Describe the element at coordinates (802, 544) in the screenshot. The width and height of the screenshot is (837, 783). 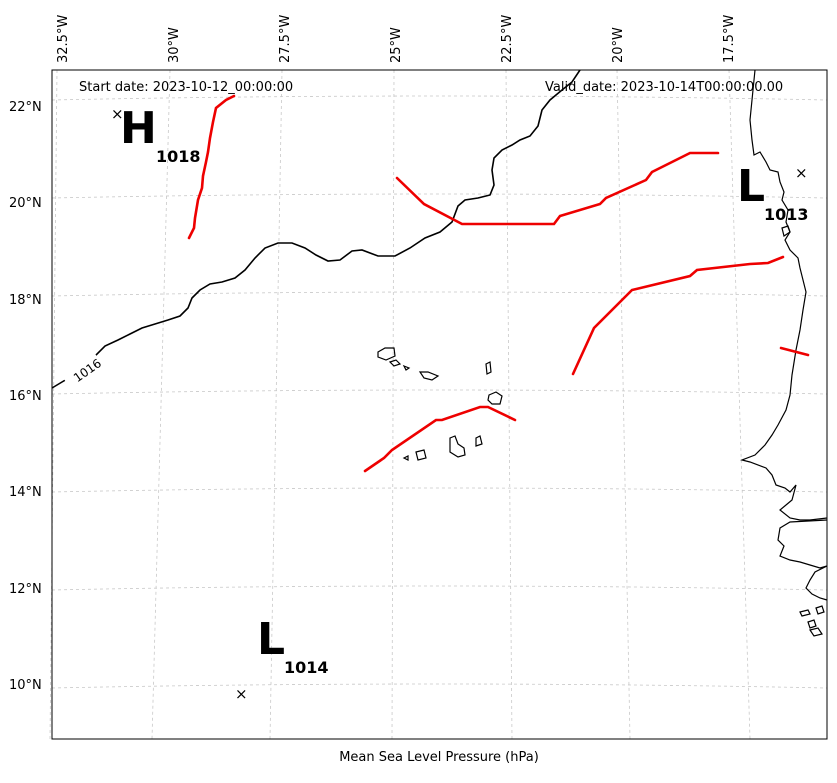
I see `coastline-guinea-bissau` at that location.